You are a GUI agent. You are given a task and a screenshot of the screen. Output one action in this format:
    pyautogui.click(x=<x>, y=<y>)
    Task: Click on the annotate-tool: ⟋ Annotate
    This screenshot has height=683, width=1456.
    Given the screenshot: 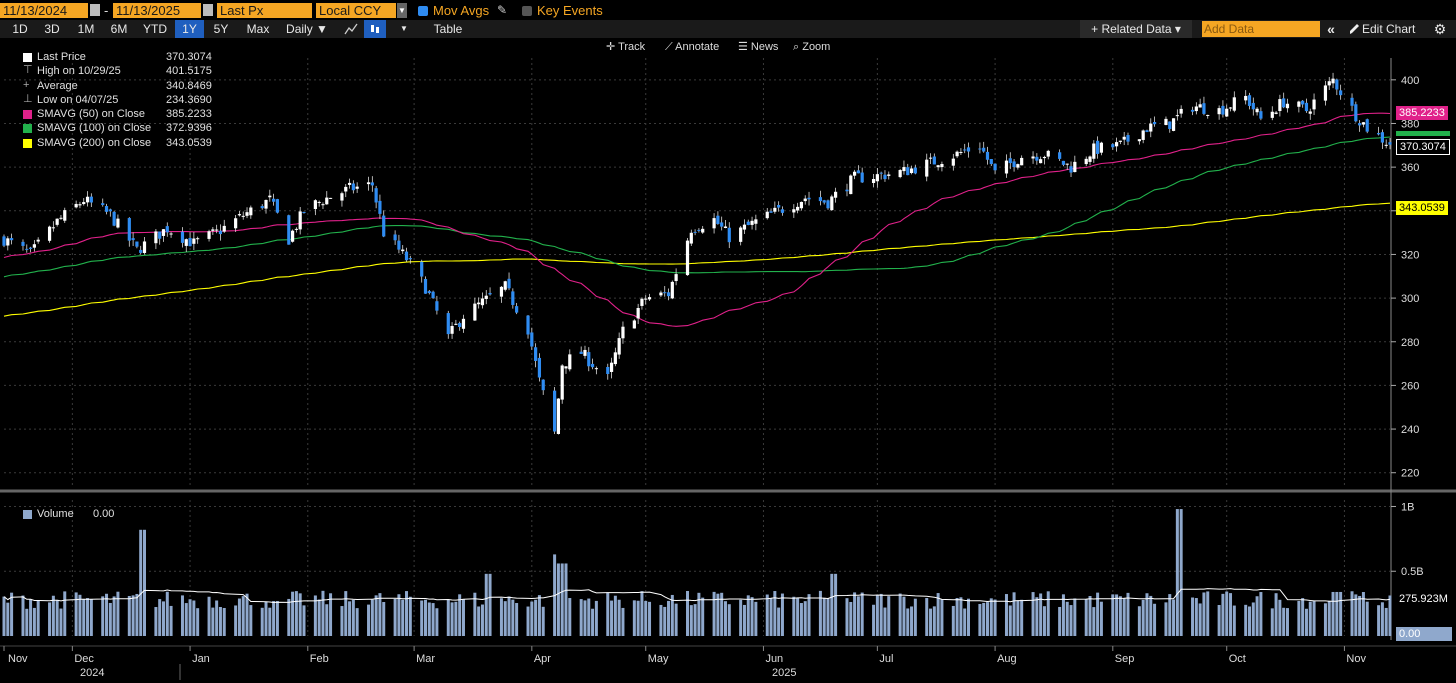 What is the action you would take?
    pyautogui.click(x=692, y=47)
    